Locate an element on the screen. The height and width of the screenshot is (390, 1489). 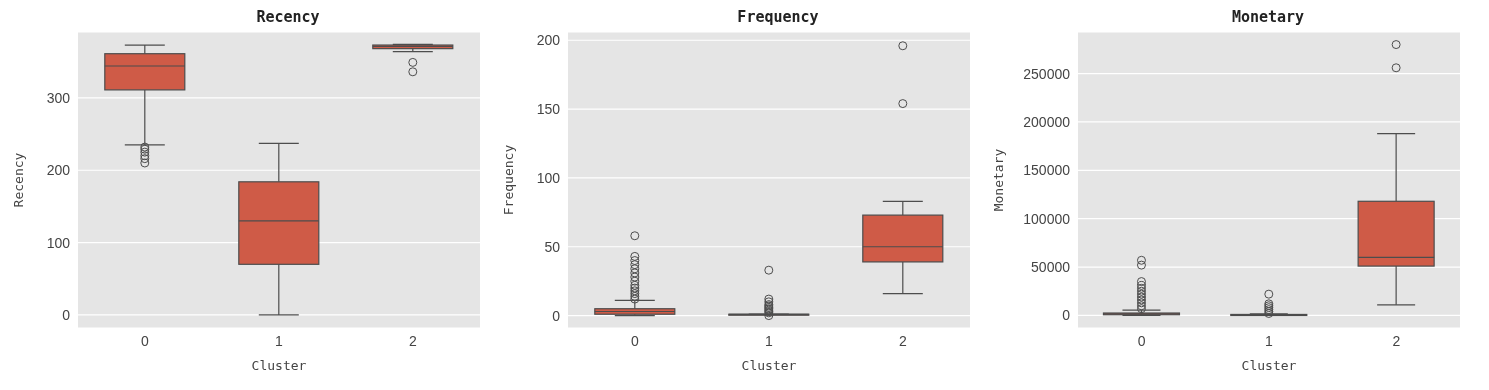
y-tick-label: 100000 is located at coordinates (1047, 218).